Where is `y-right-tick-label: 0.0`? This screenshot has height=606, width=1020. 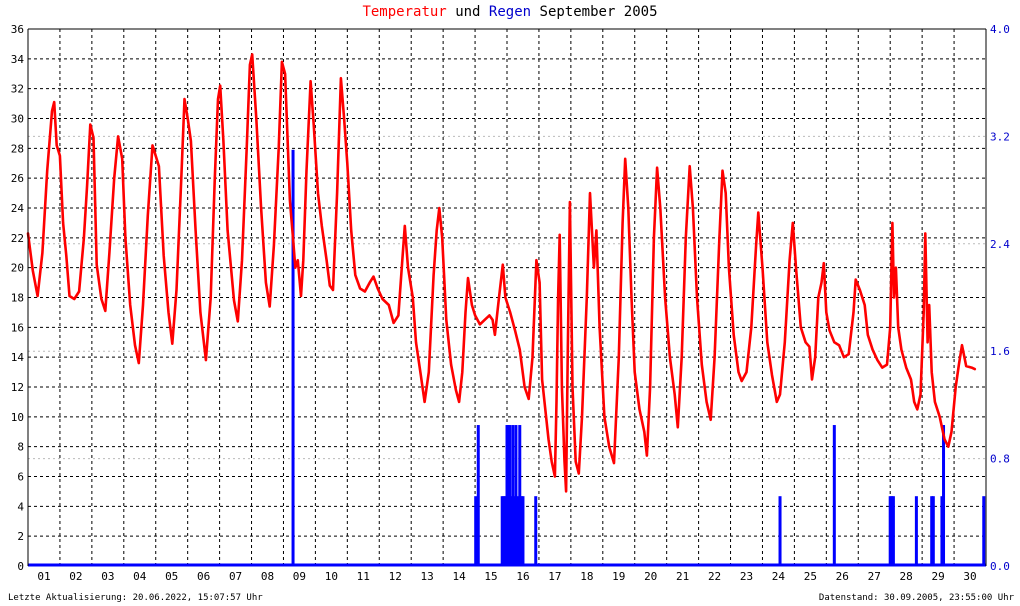 y-right-tick-label: 0.0 is located at coordinates (1000, 566).